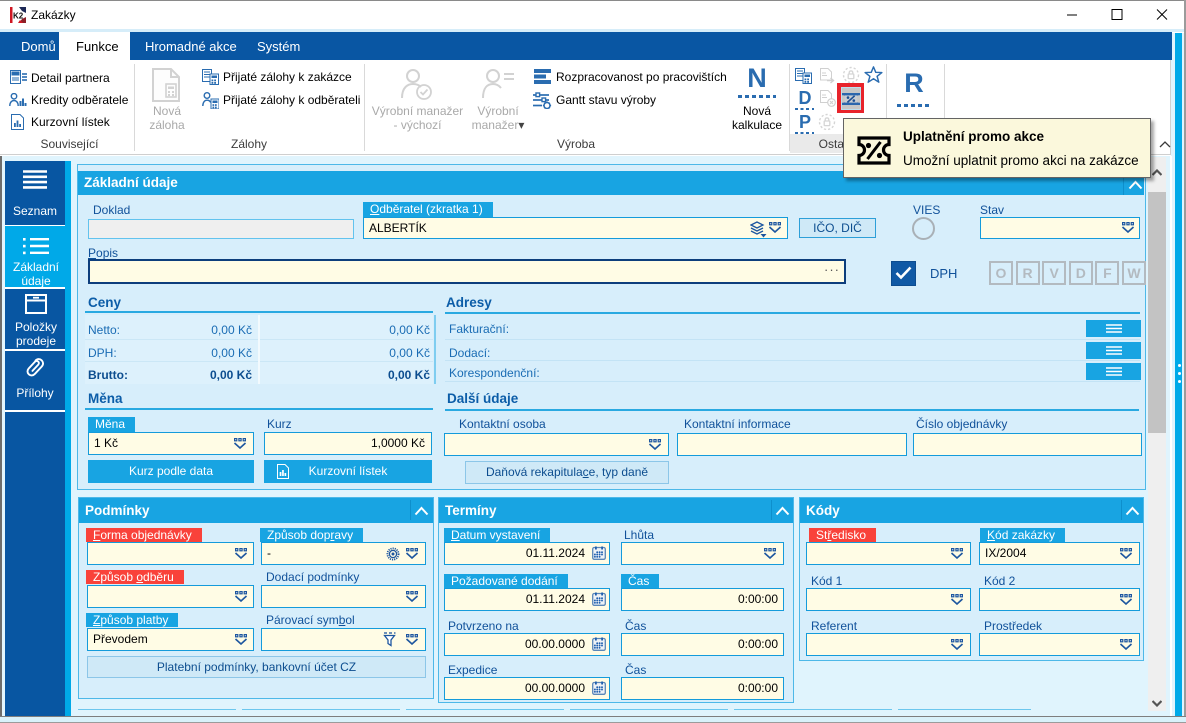  Describe the element at coordinates (18, 16) in the screenshot. I see `svg-text: K2` at that location.